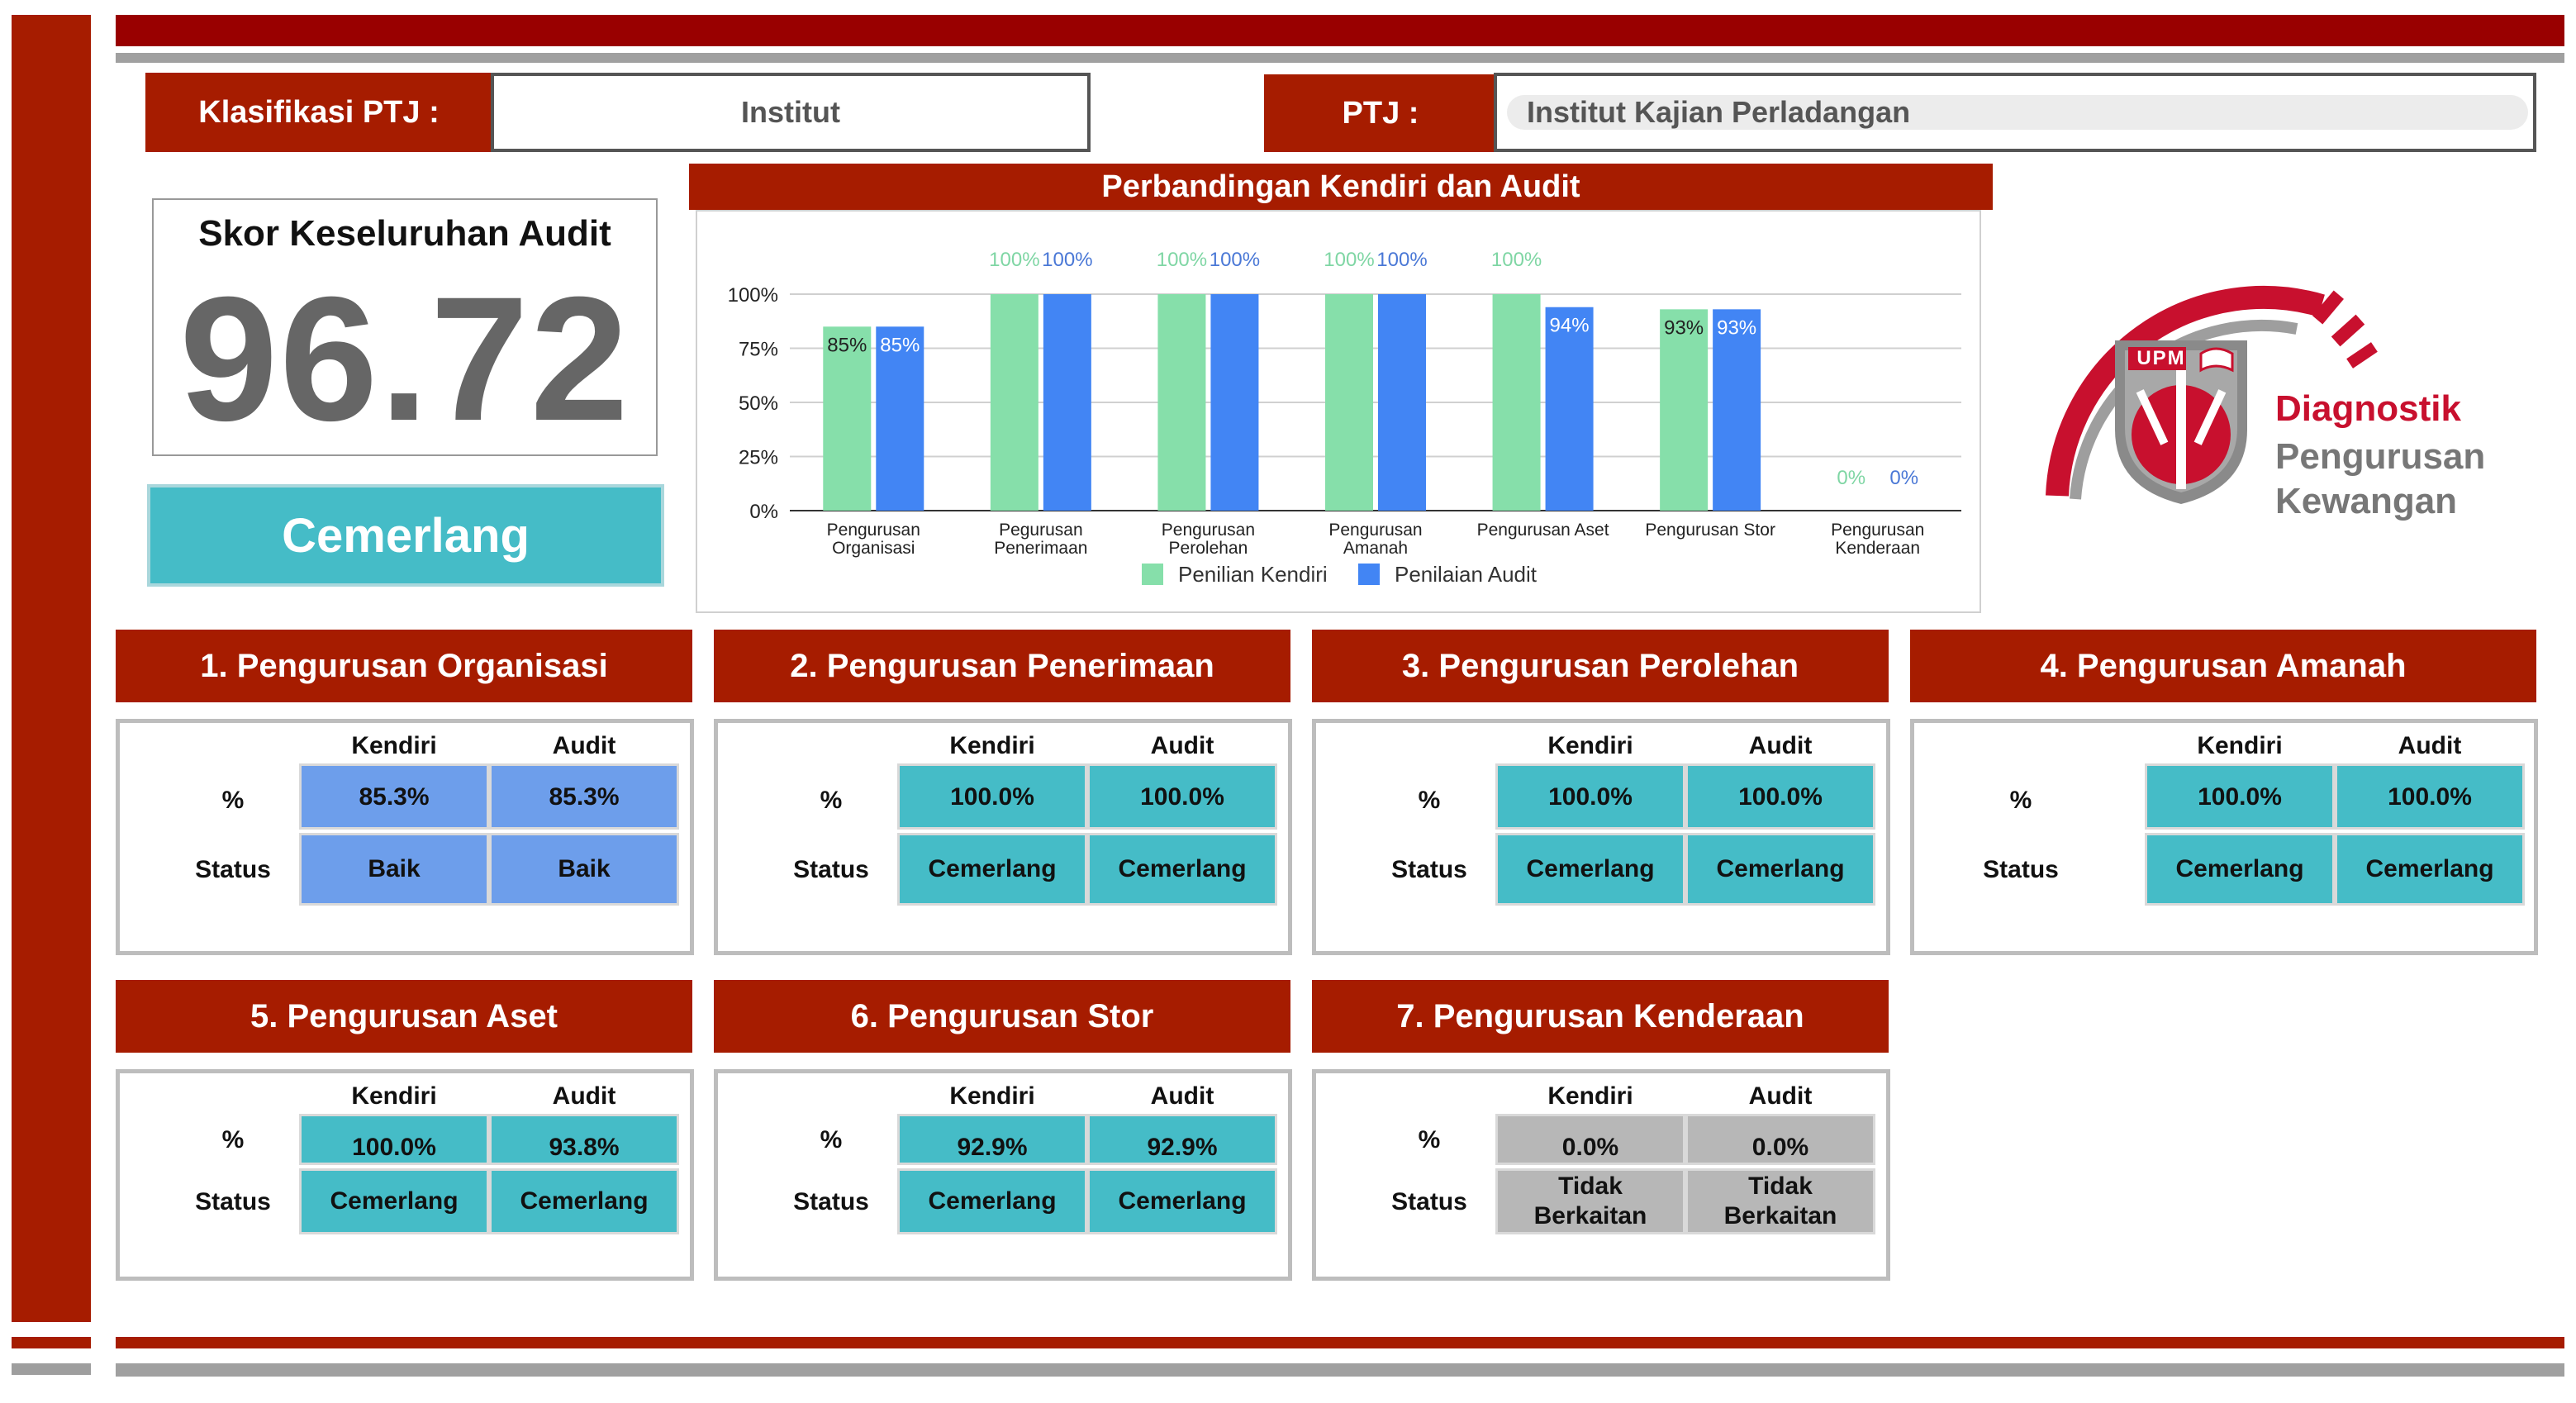  I want to click on x-category-label: Amanah, so click(1375, 548).